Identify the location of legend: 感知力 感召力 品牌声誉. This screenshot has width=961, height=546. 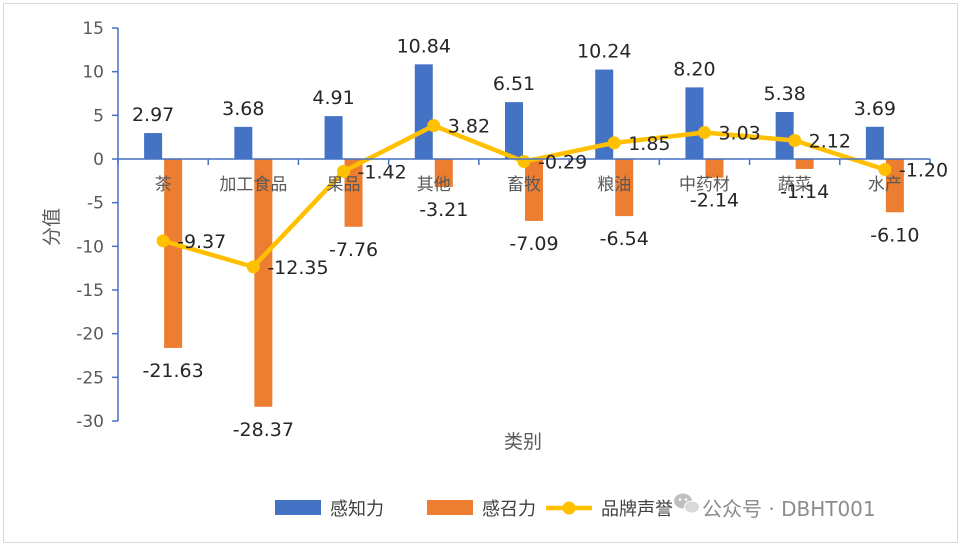
(474, 509).